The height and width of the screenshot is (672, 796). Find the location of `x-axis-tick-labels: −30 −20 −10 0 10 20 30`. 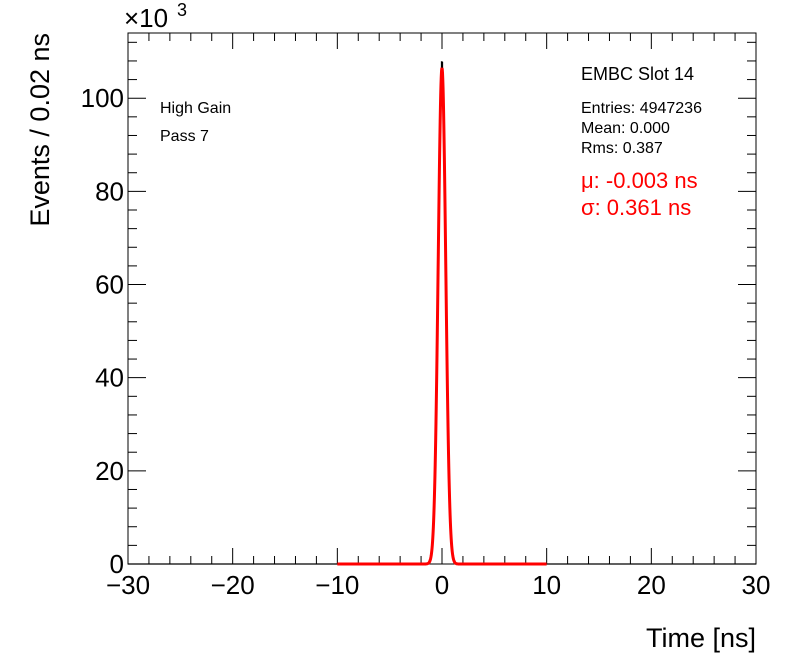

x-axis-tick-labels: −30 −20 −10 0 10 20 30 is located at coordinates (438, 585).